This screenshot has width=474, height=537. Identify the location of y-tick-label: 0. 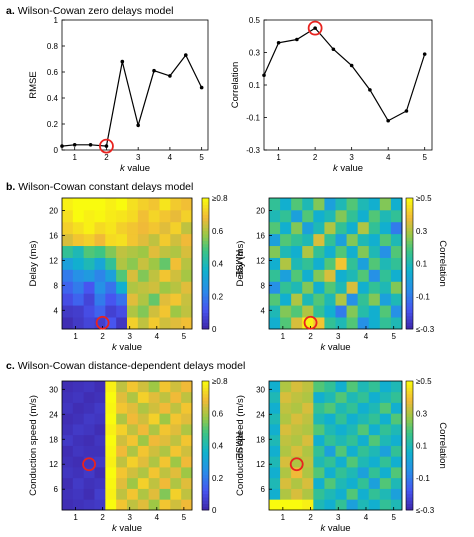
(56, 150).